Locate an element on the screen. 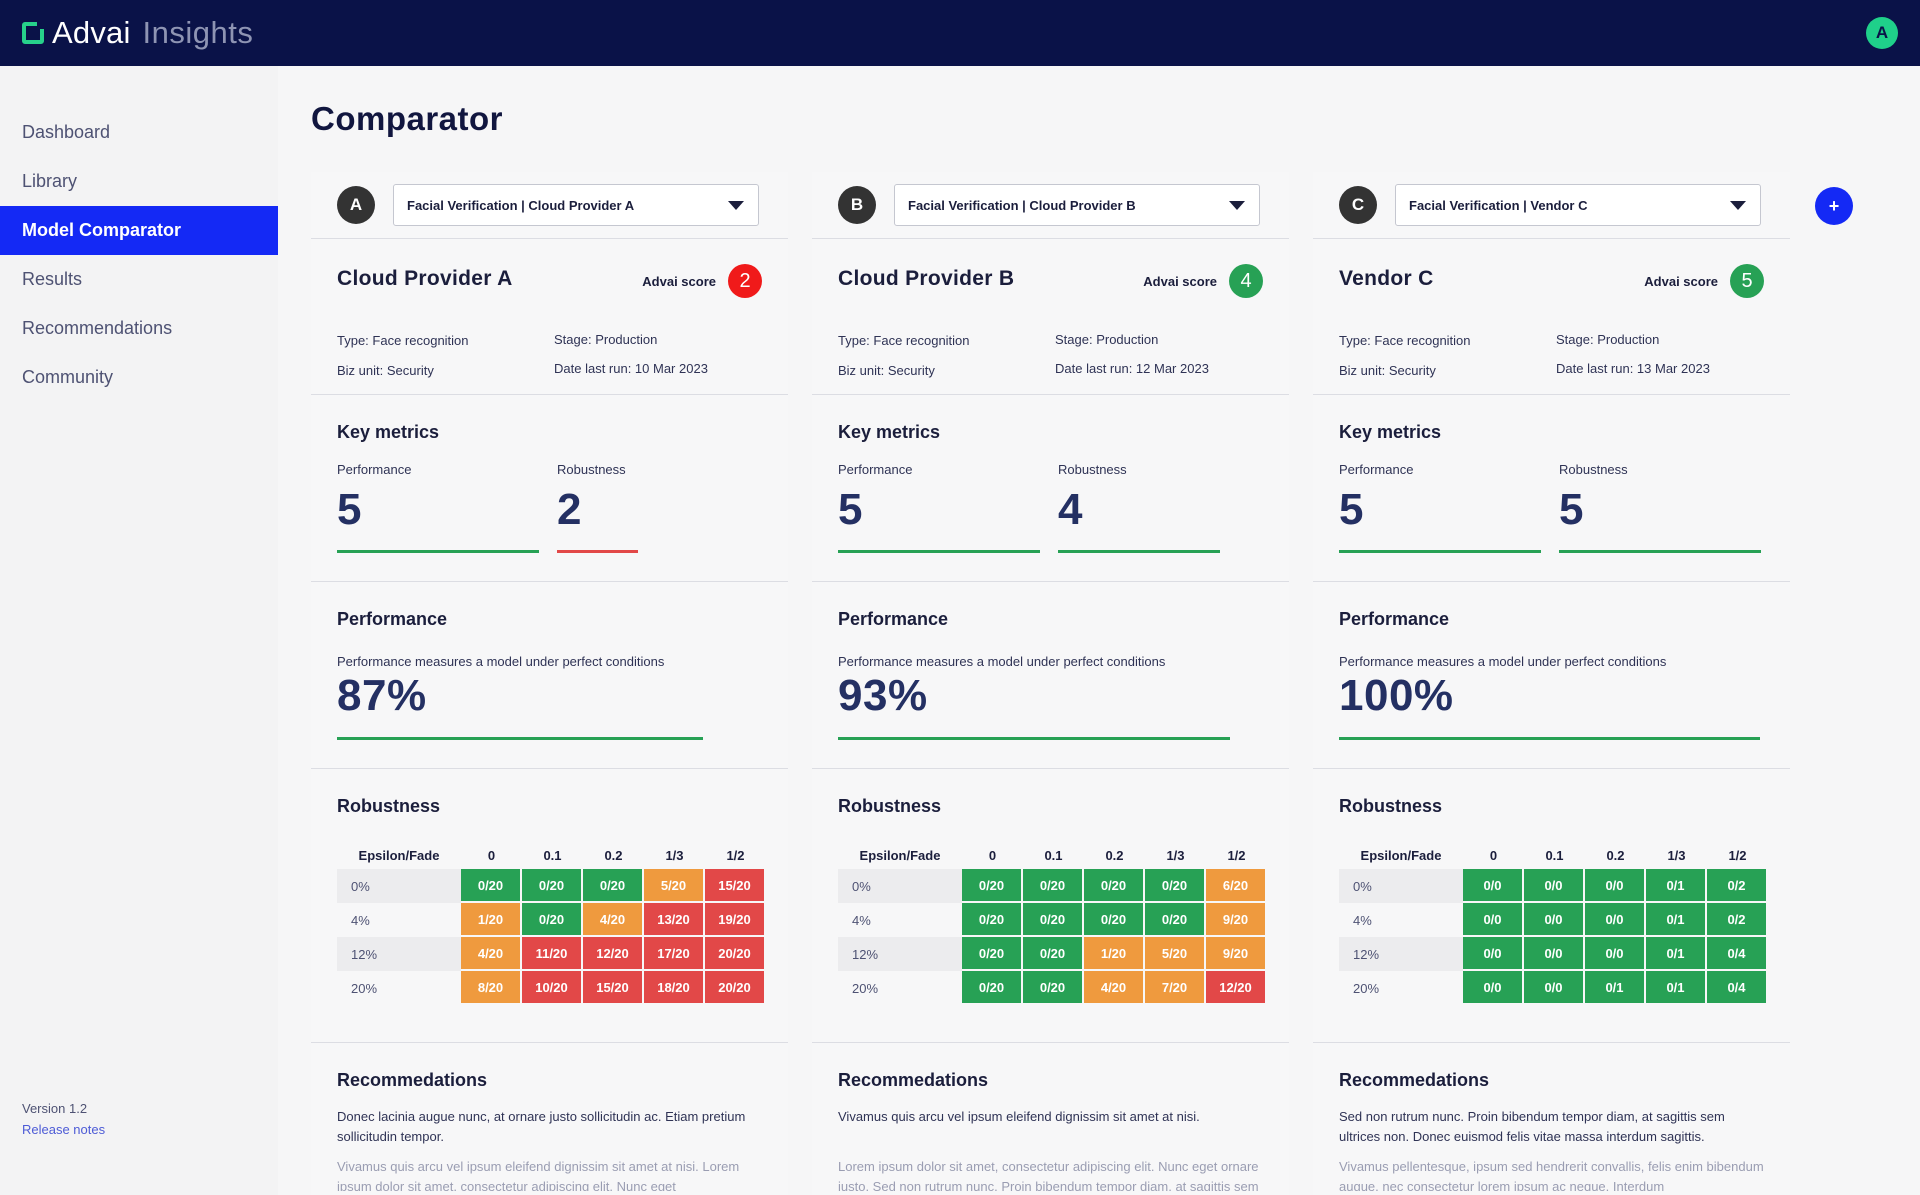 This screenshot has width=1920, height=1195. grid-cell: 7/20 is located at coordinates (1175, 988).